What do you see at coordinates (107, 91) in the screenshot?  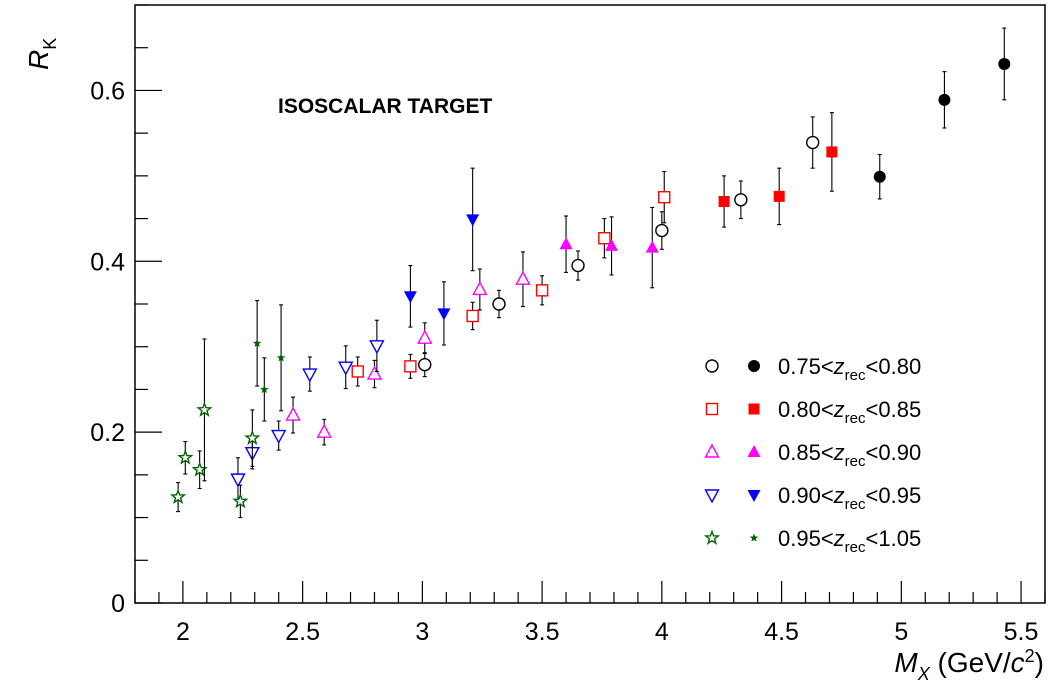 I see `y-tick-label: 0.6` at bounding box center [107, 91].